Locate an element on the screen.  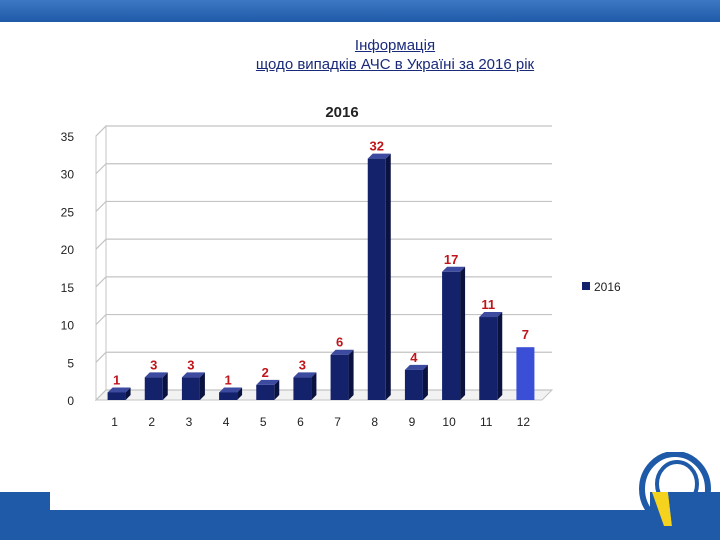
y-tick-label: 30 is located at coordinates (68, 175).